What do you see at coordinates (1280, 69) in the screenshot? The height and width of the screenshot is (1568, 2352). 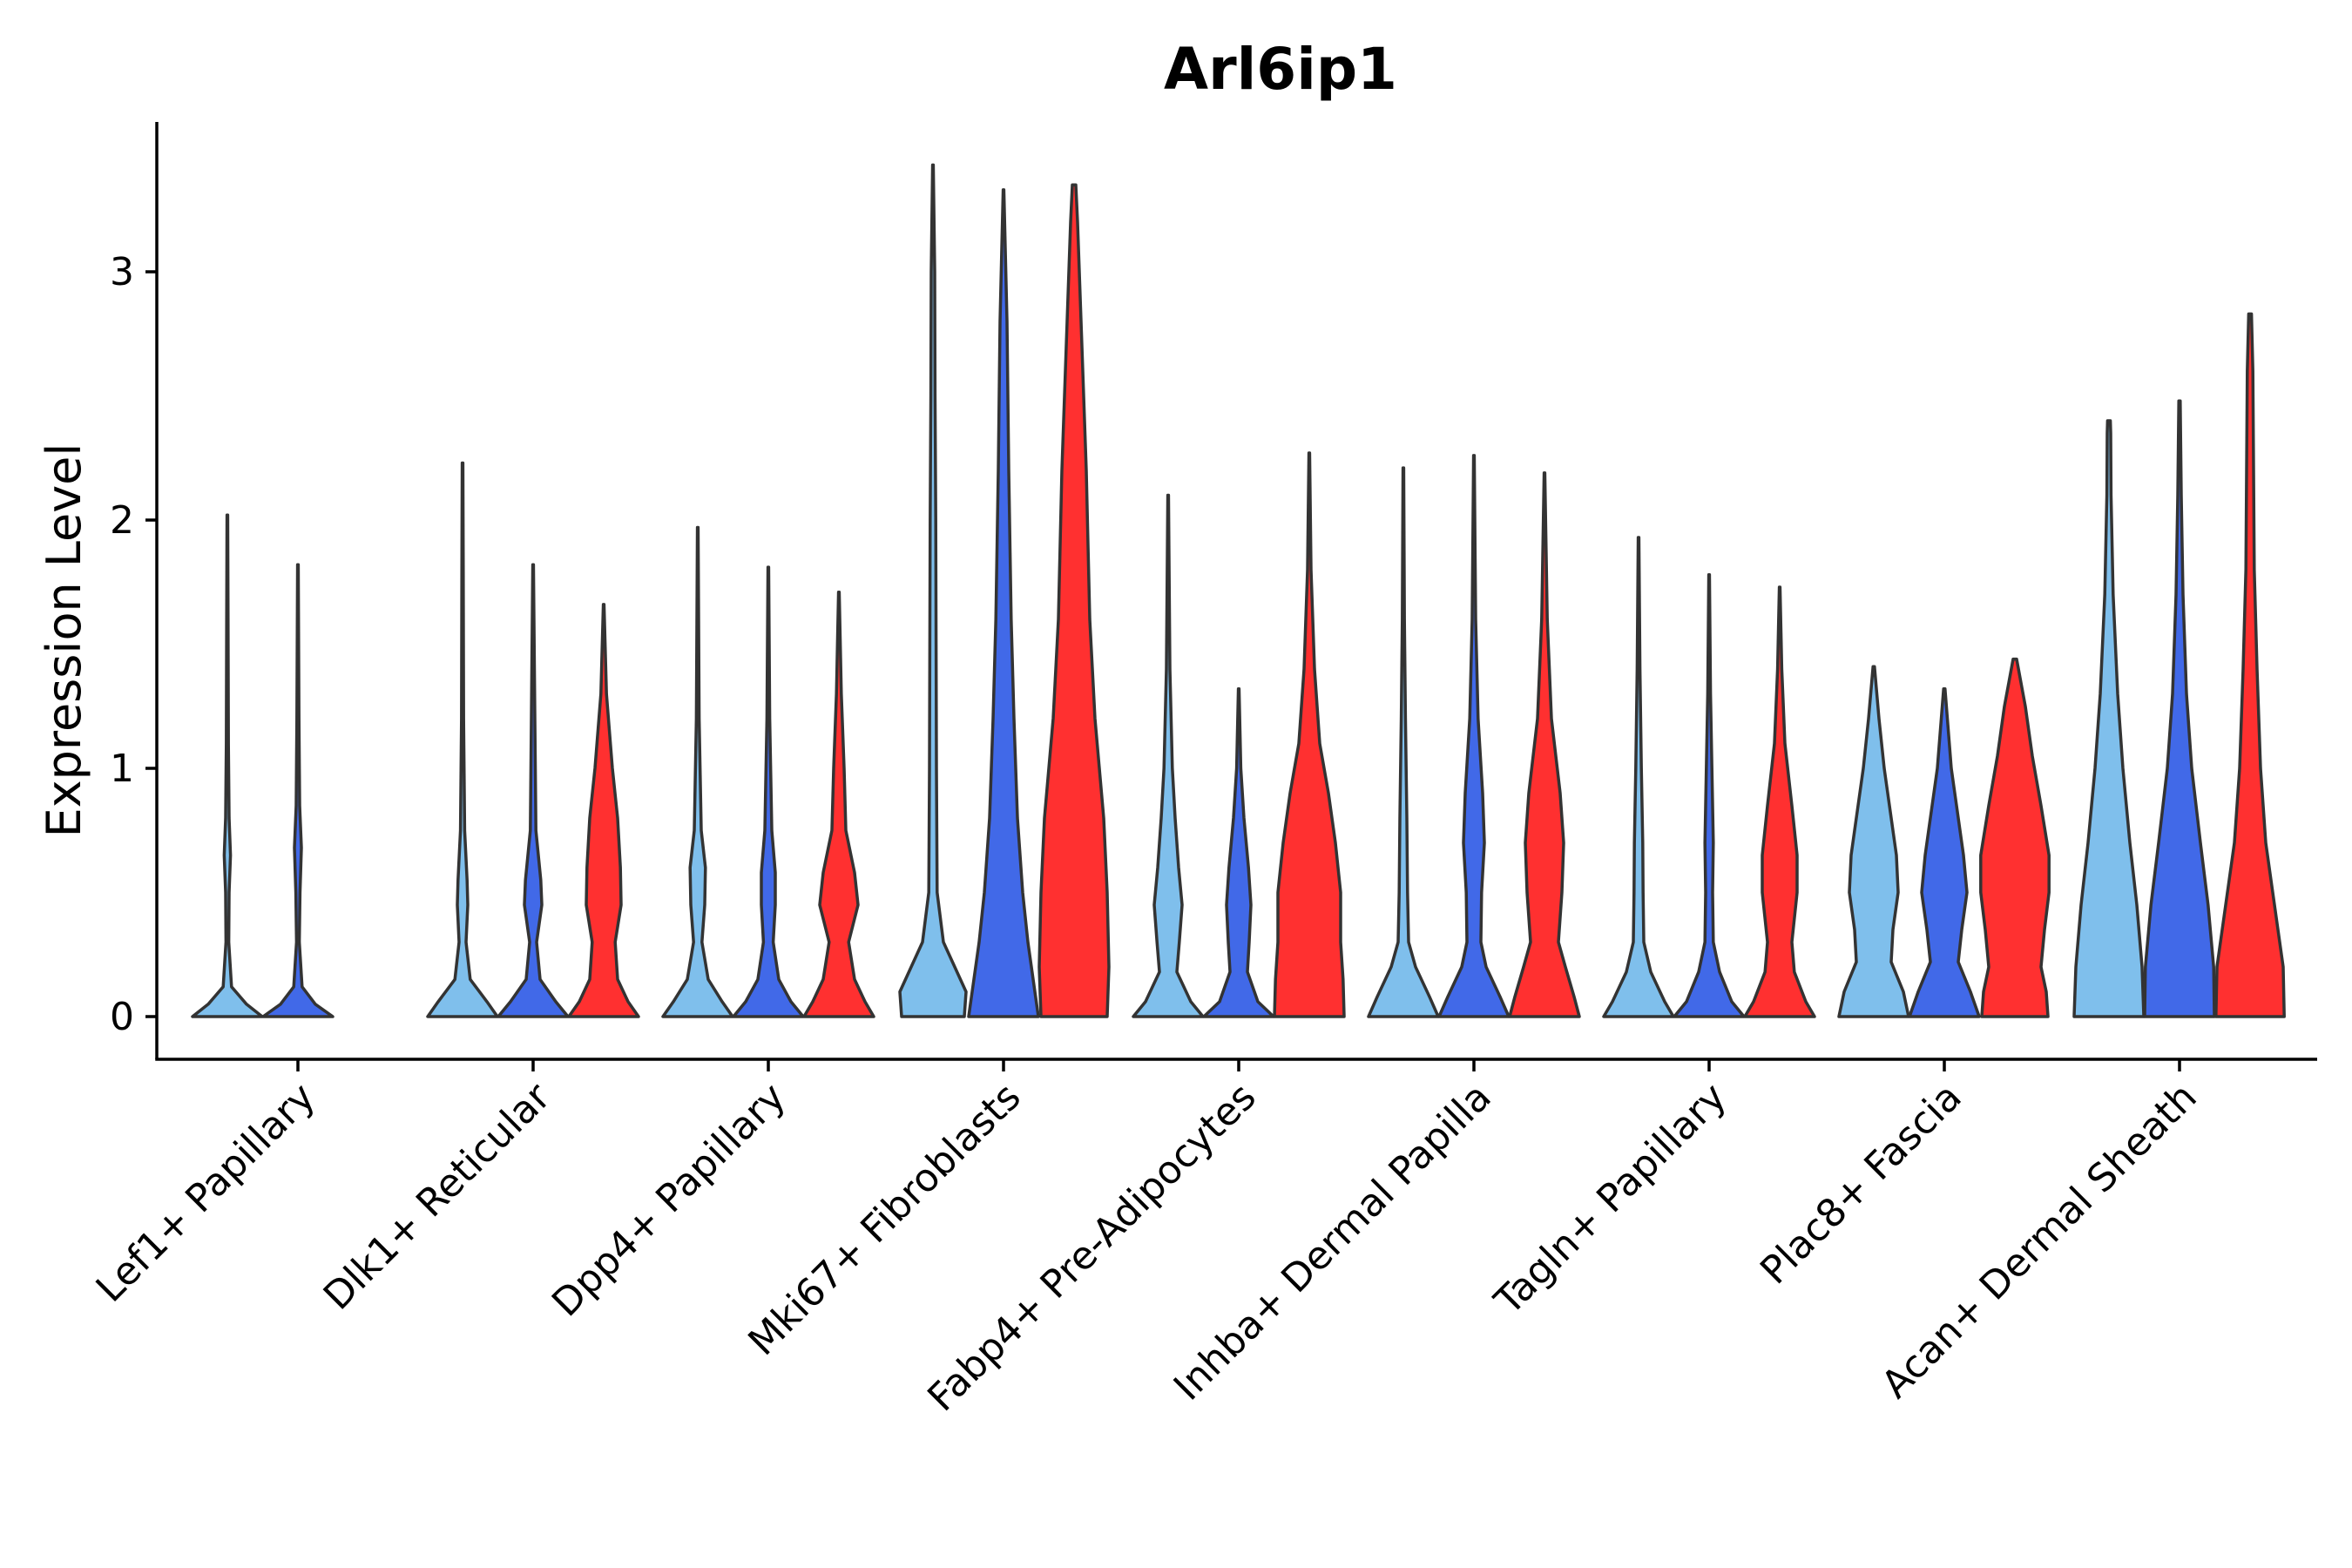 I see `chart-title: Arl6ip1` at bounding box center [1280, 69].